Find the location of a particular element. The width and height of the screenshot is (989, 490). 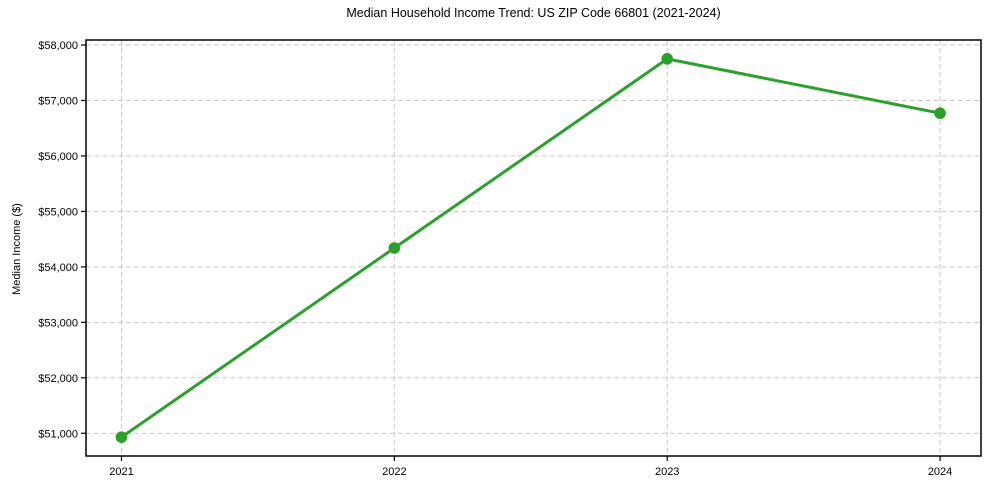

y-tick-label: $54,000 is located at coordinates (58, 268).